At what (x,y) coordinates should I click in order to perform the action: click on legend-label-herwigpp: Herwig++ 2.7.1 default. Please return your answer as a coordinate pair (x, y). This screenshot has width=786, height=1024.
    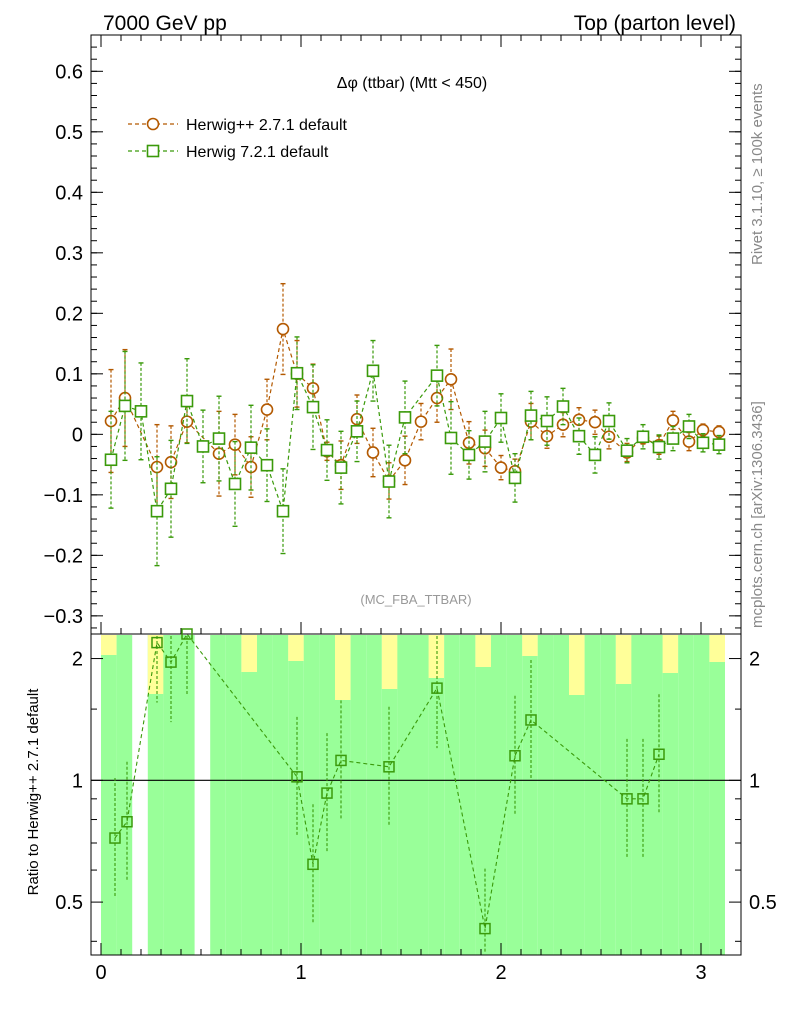
    Looking at the image, I should click on (267, 125).